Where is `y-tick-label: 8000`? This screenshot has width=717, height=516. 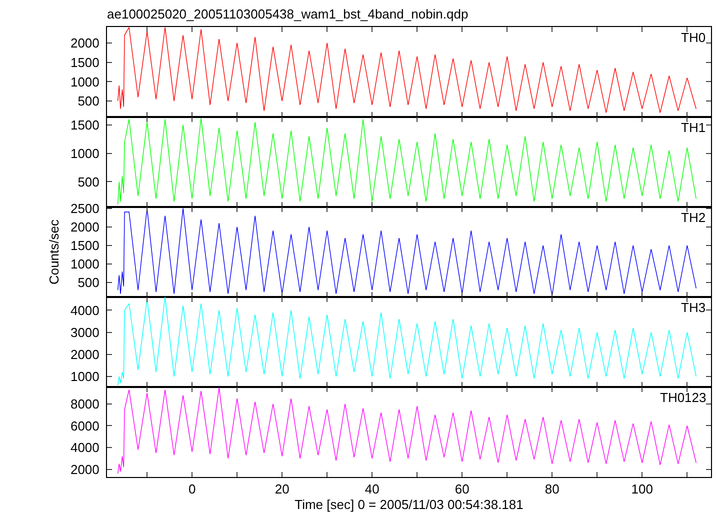 y-tick-label: 8000 is located at coordinates (85, 404).